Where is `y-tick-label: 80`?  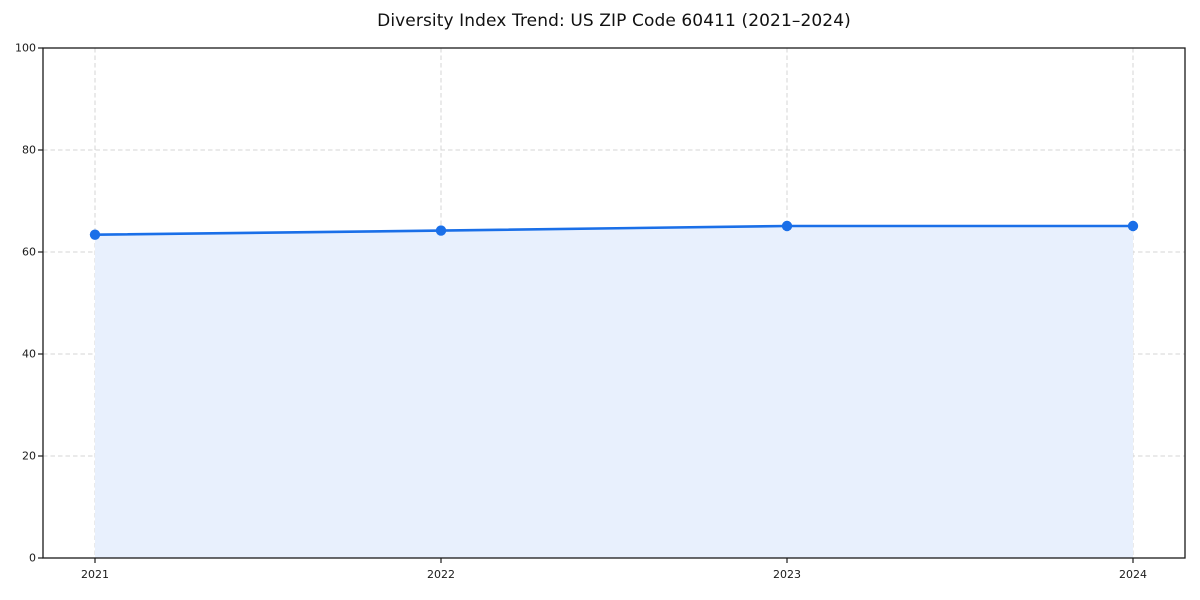 y-tick-label: 80 is located at coordinates (29, 150).